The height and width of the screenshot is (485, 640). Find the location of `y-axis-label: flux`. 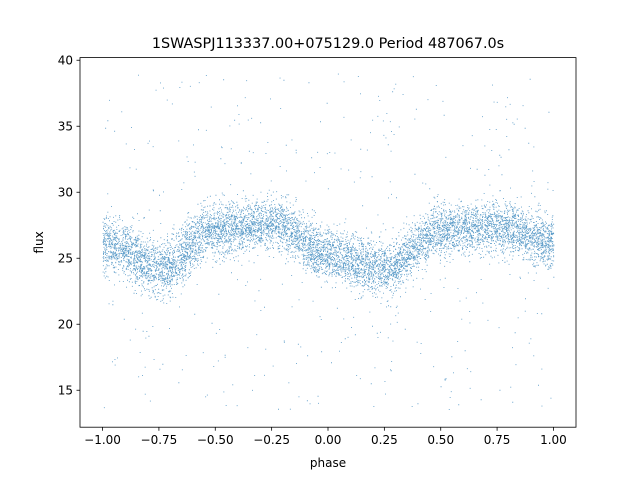

y-axis-label: flux is located at coordinates (39, 242).